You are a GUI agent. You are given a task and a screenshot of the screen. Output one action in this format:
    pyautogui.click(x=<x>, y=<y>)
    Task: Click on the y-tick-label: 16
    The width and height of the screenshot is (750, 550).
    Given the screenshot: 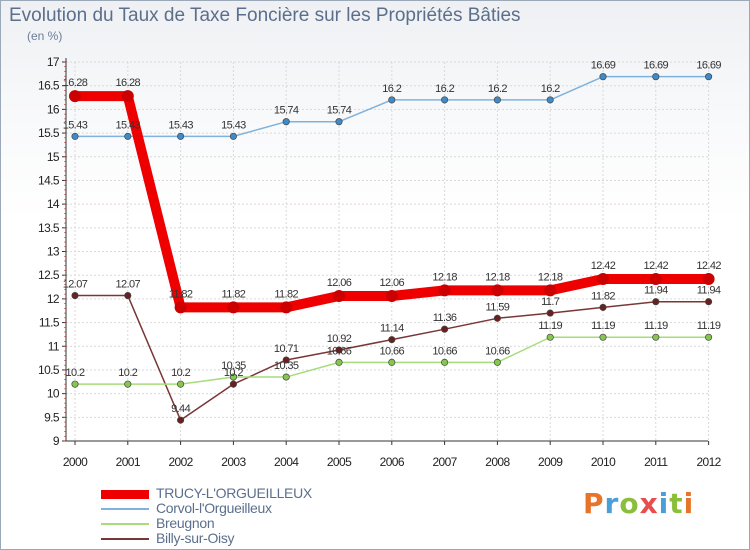 What is the action you would take?
    pyautogui.click(x=53, y=109)
    